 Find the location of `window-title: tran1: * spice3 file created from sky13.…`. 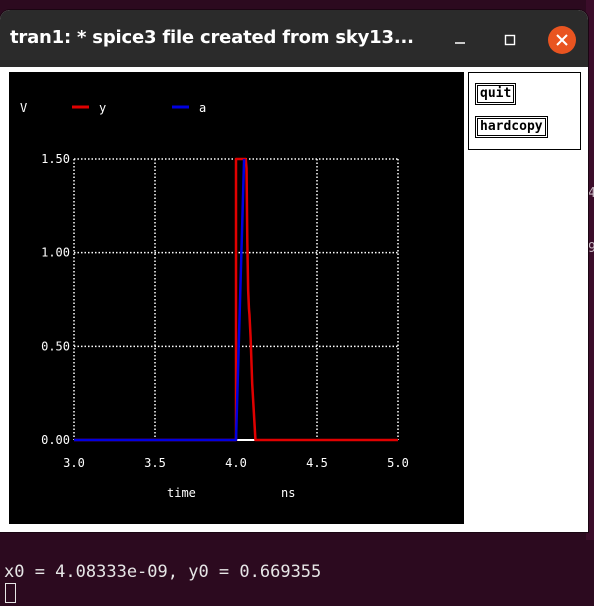

window-title: tran1: * spice3 file created from sky13.… is located at coordinates (212, 37).